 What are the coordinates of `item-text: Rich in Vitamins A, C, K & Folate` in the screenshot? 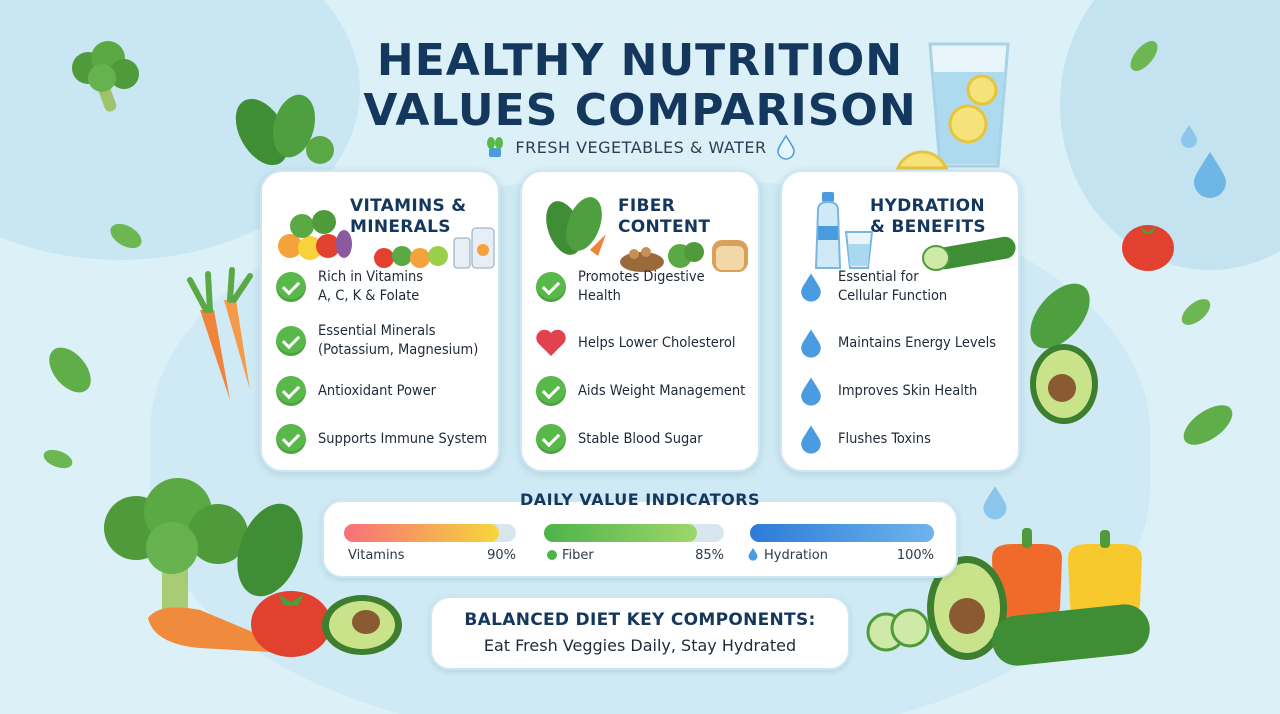 It's located at (370, 287).